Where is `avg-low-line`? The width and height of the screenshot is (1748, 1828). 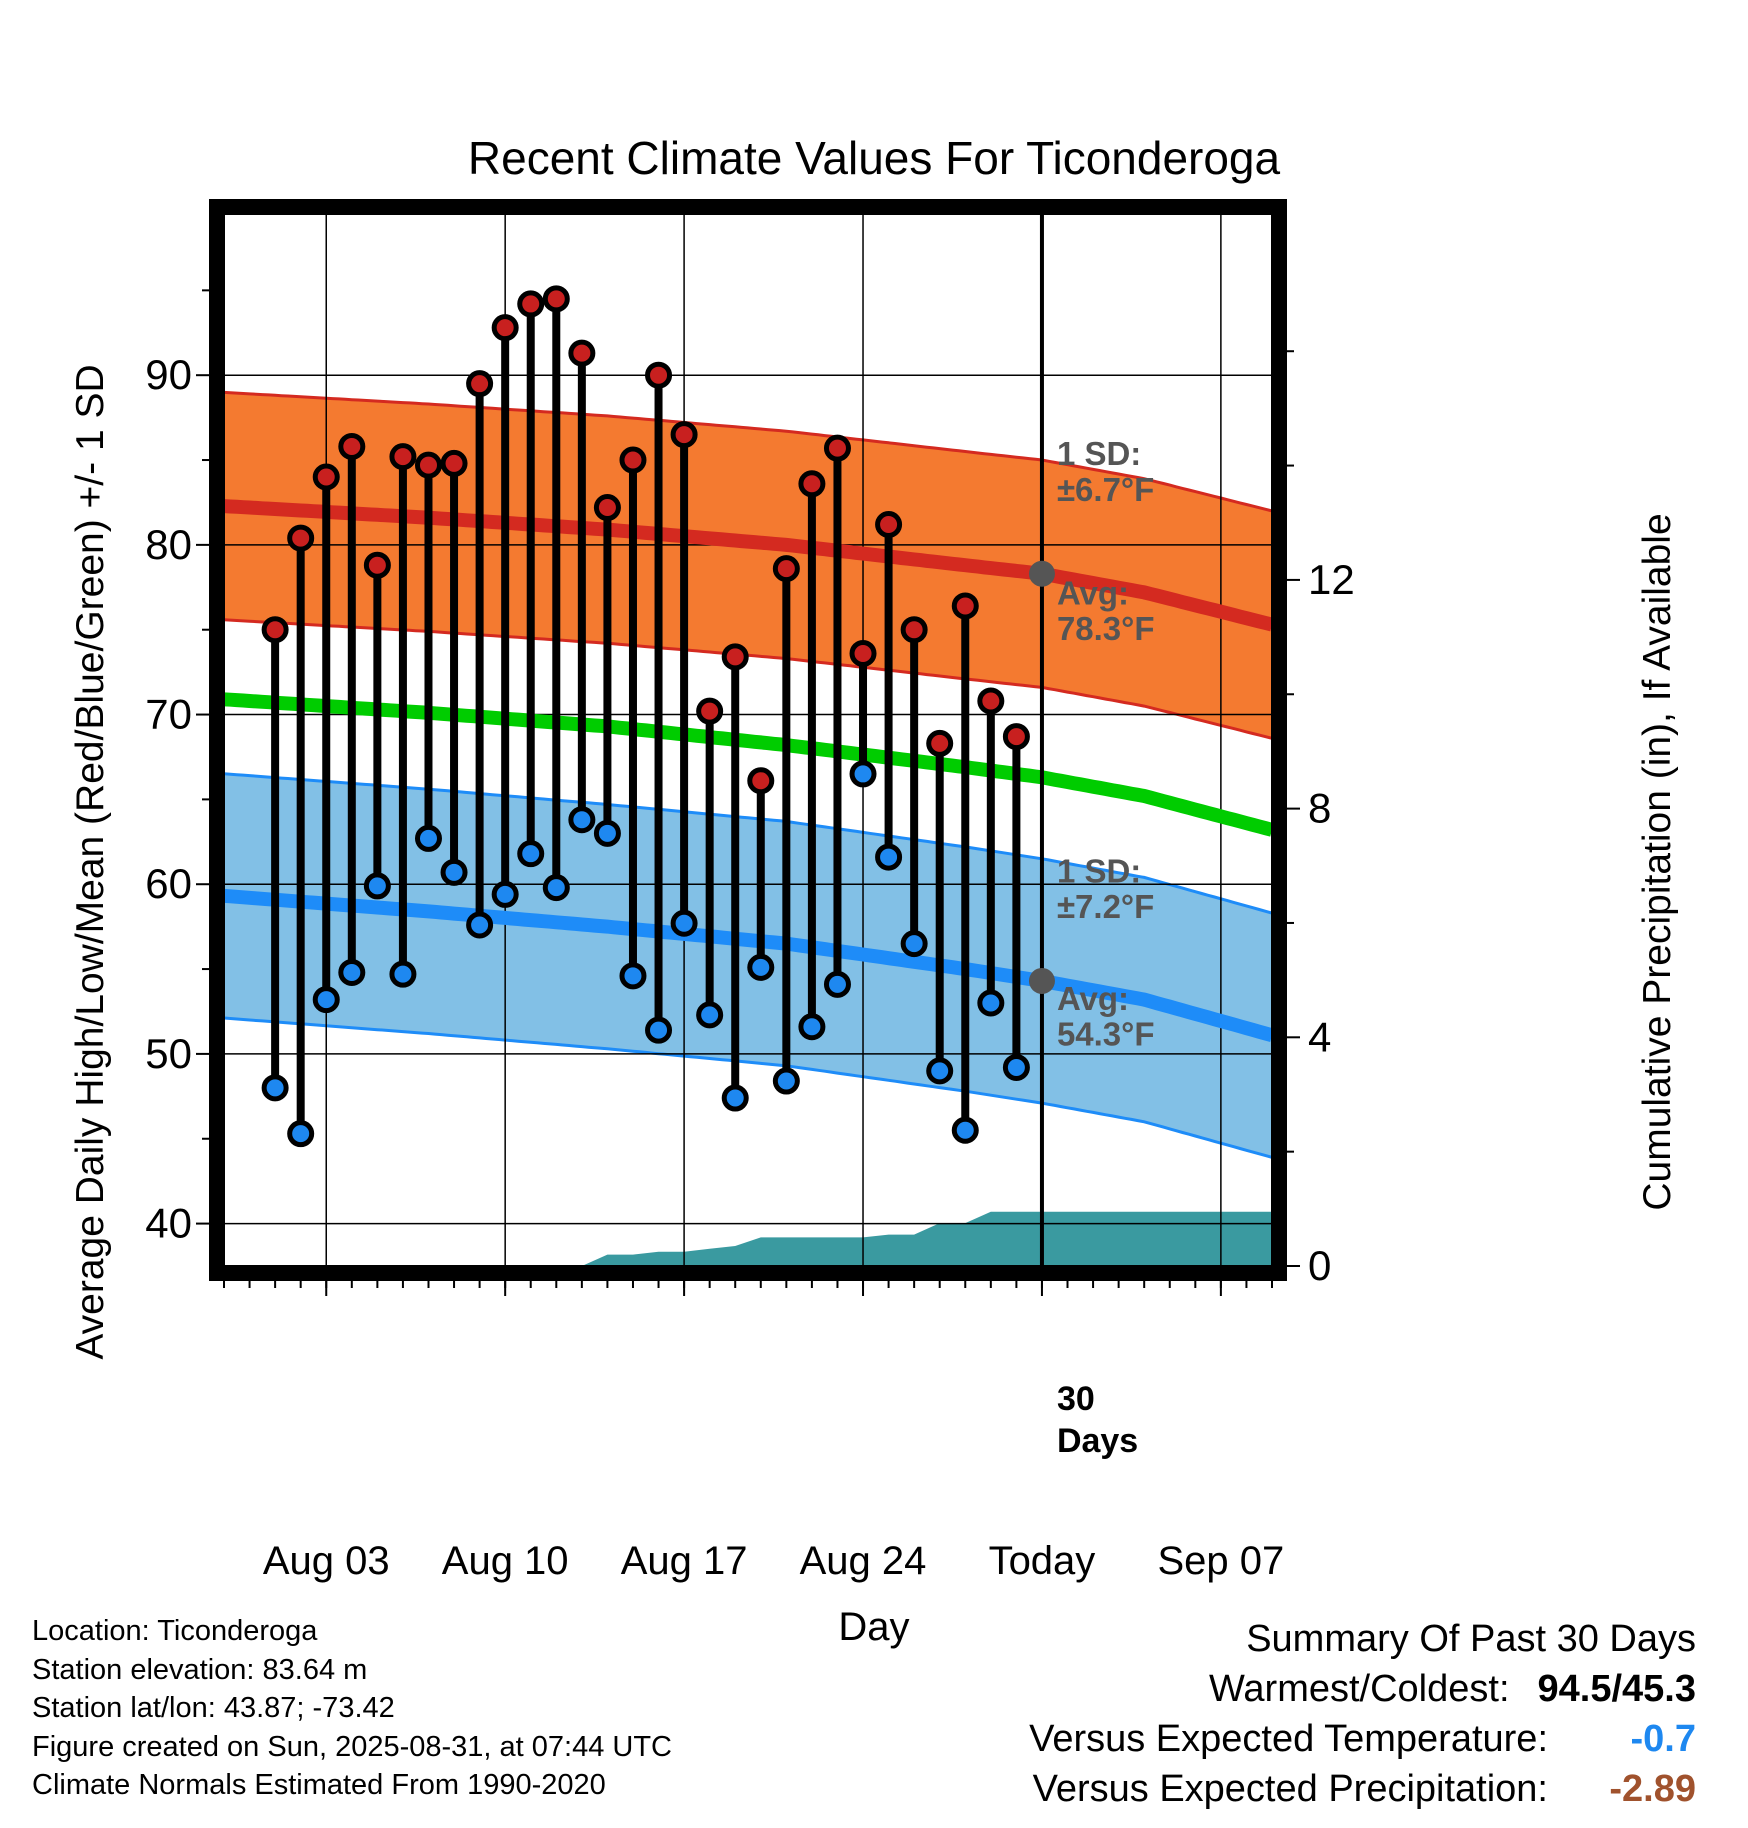
avg-low-line is located at coordinates (748, 965).